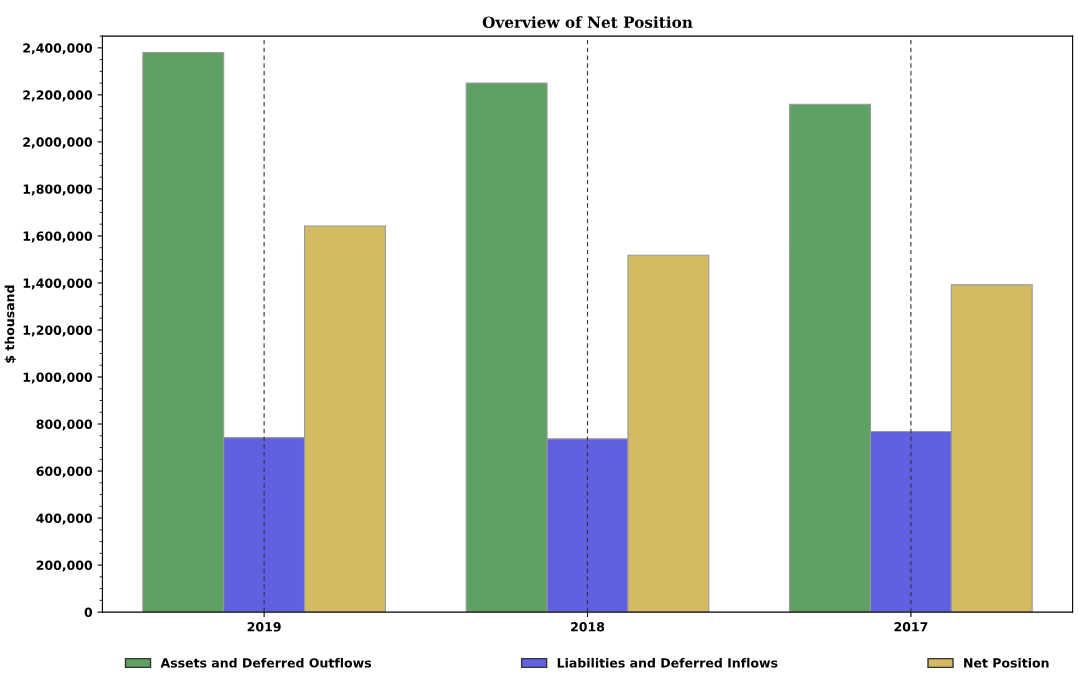  What do you see at coordinates (64, 425) in the screenshot?
I see `y-tick-label: 800,000` at bounding box center [64, 425].